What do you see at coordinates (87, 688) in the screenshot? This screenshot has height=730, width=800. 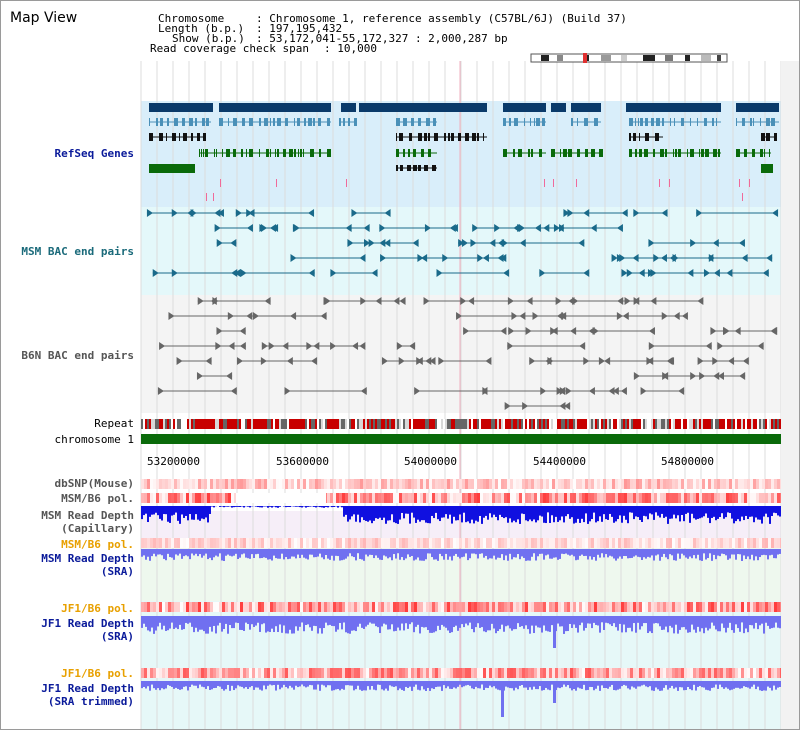 I see `track-label-jf1-read-depth-trimmed: JF1 Read Depth` at bounding box center [87, 688].